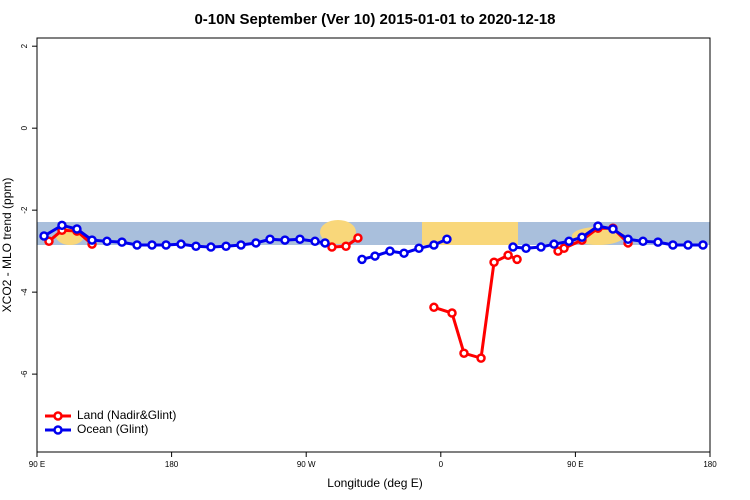 The width and height of the screenshot is (750, 500). I want to click on legend-label: Land (Nadir&Glint), so click(126, 415).